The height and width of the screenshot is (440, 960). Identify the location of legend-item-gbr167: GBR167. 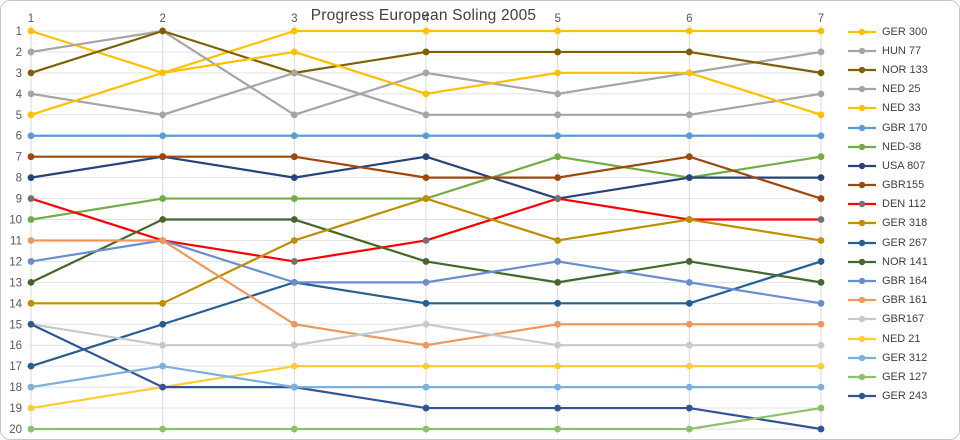
(902, 319).